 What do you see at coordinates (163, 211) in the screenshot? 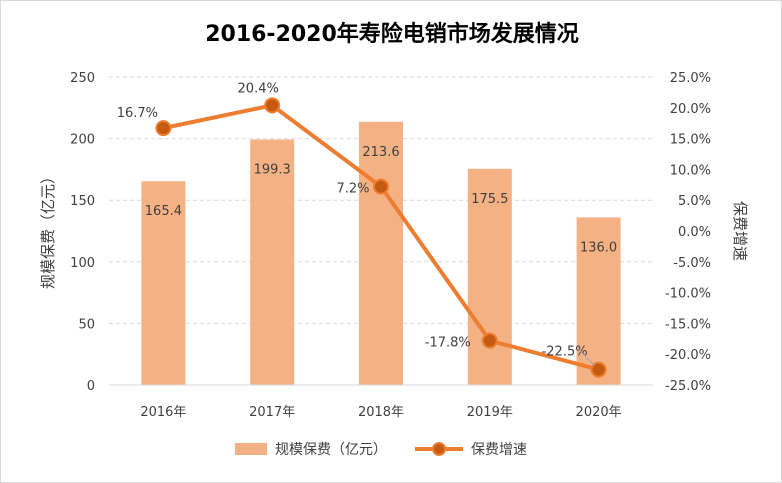
I see `bar-value-label: 165.4` at bounding box center [163, 211].